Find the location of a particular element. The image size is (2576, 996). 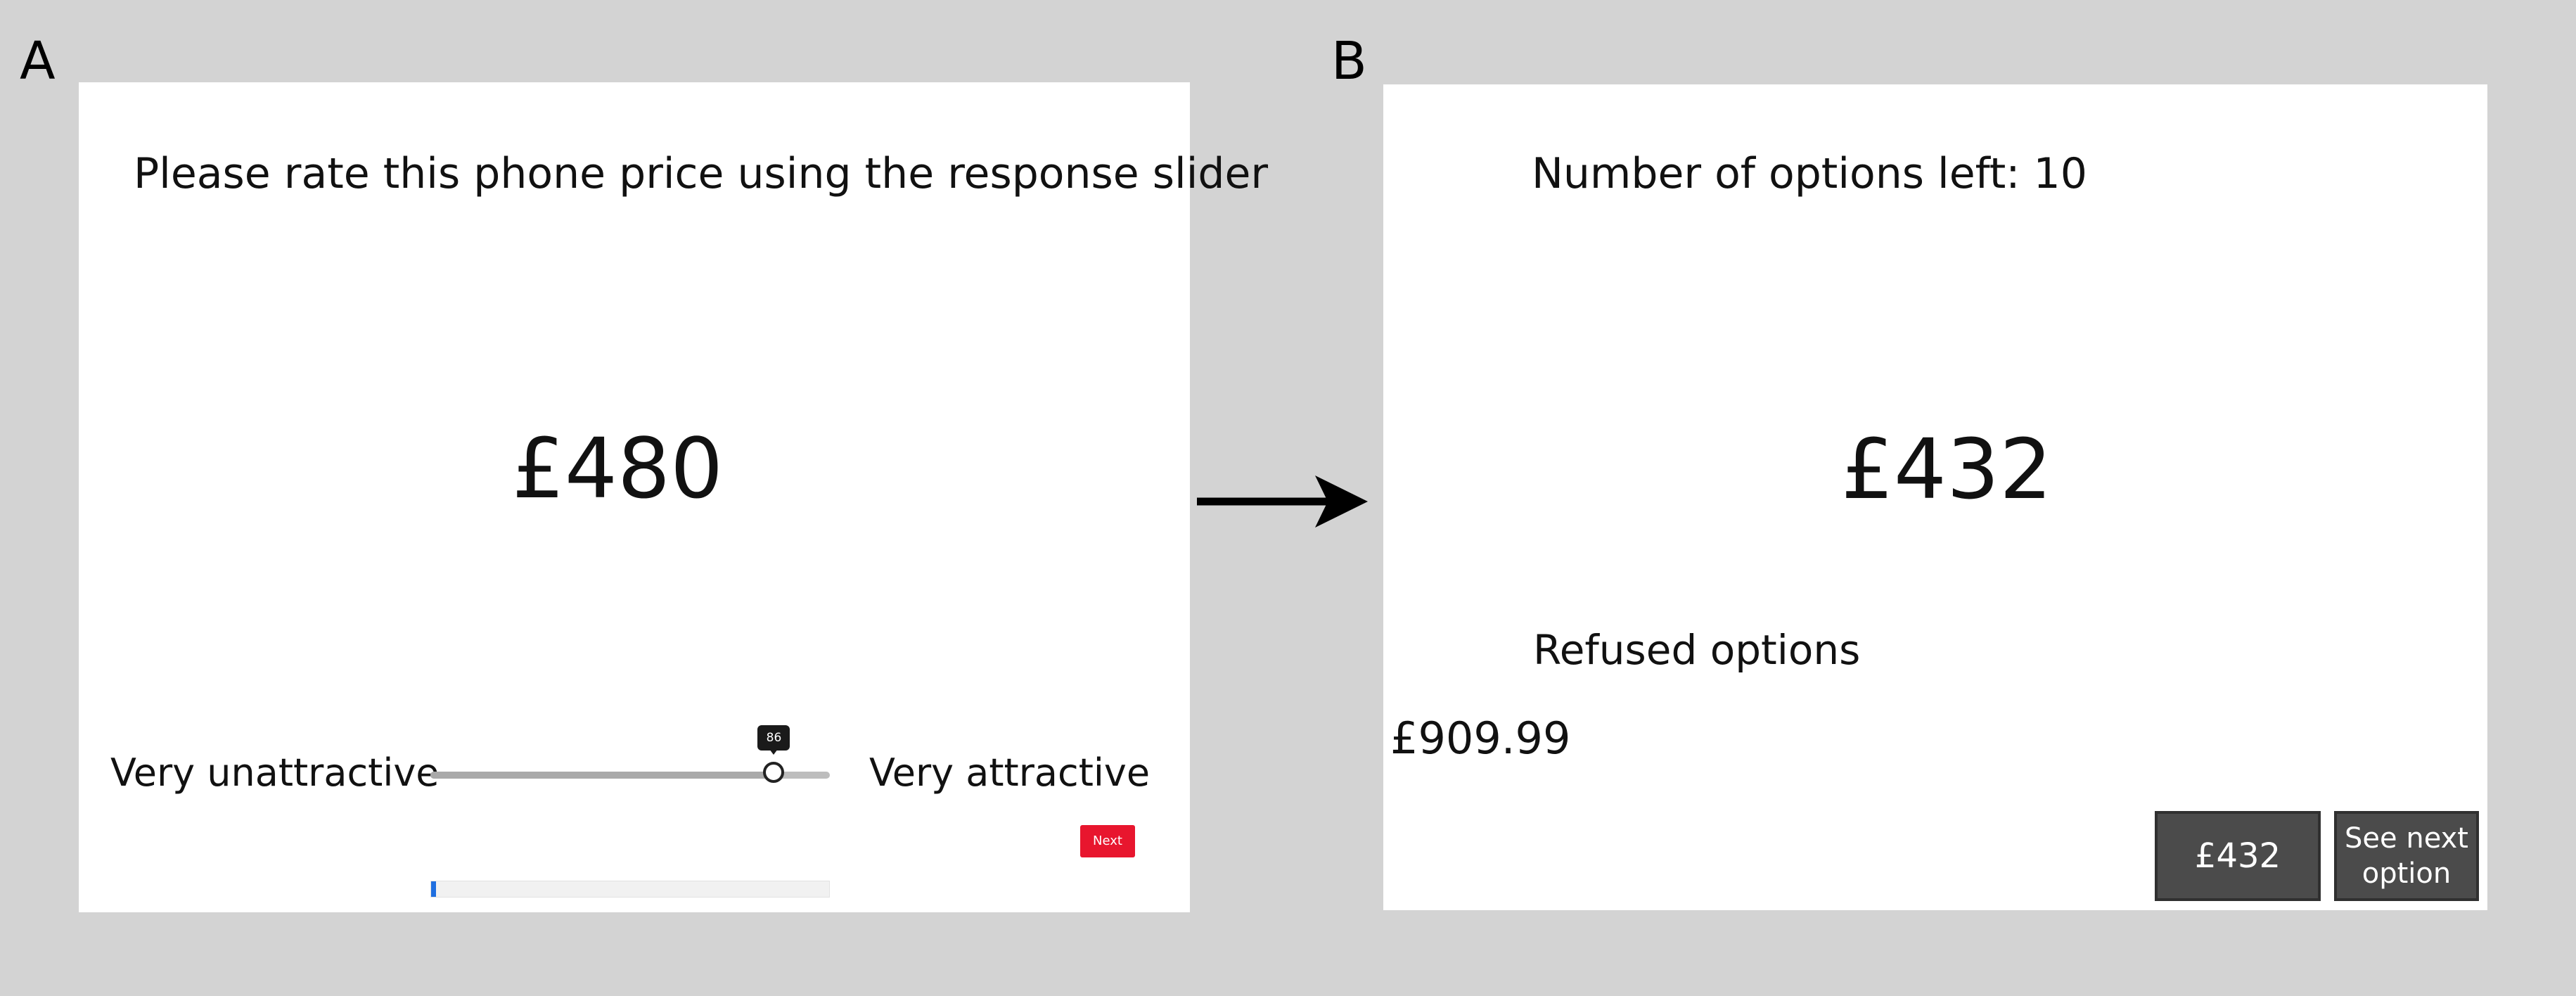

slider-max-label: Very attractive is located at coordinates (1010, 773).